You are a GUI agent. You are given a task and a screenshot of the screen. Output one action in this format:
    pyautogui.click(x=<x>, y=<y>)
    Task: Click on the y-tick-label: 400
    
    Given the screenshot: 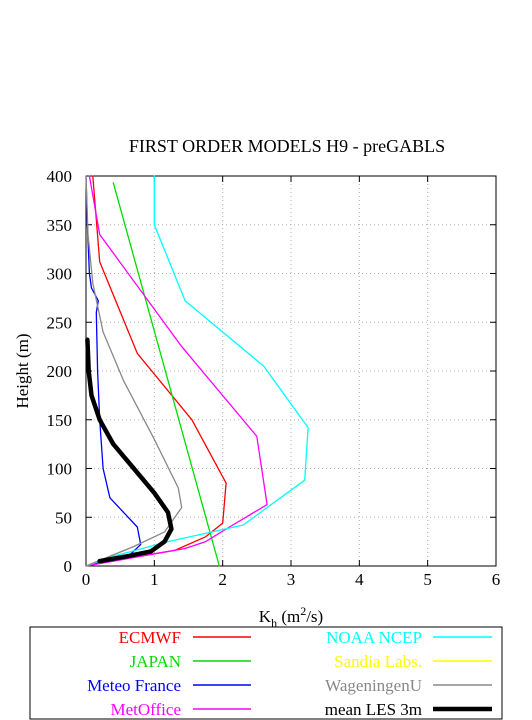 What is the action you would take?
    pyautogui.click(x=60, y=176)
    